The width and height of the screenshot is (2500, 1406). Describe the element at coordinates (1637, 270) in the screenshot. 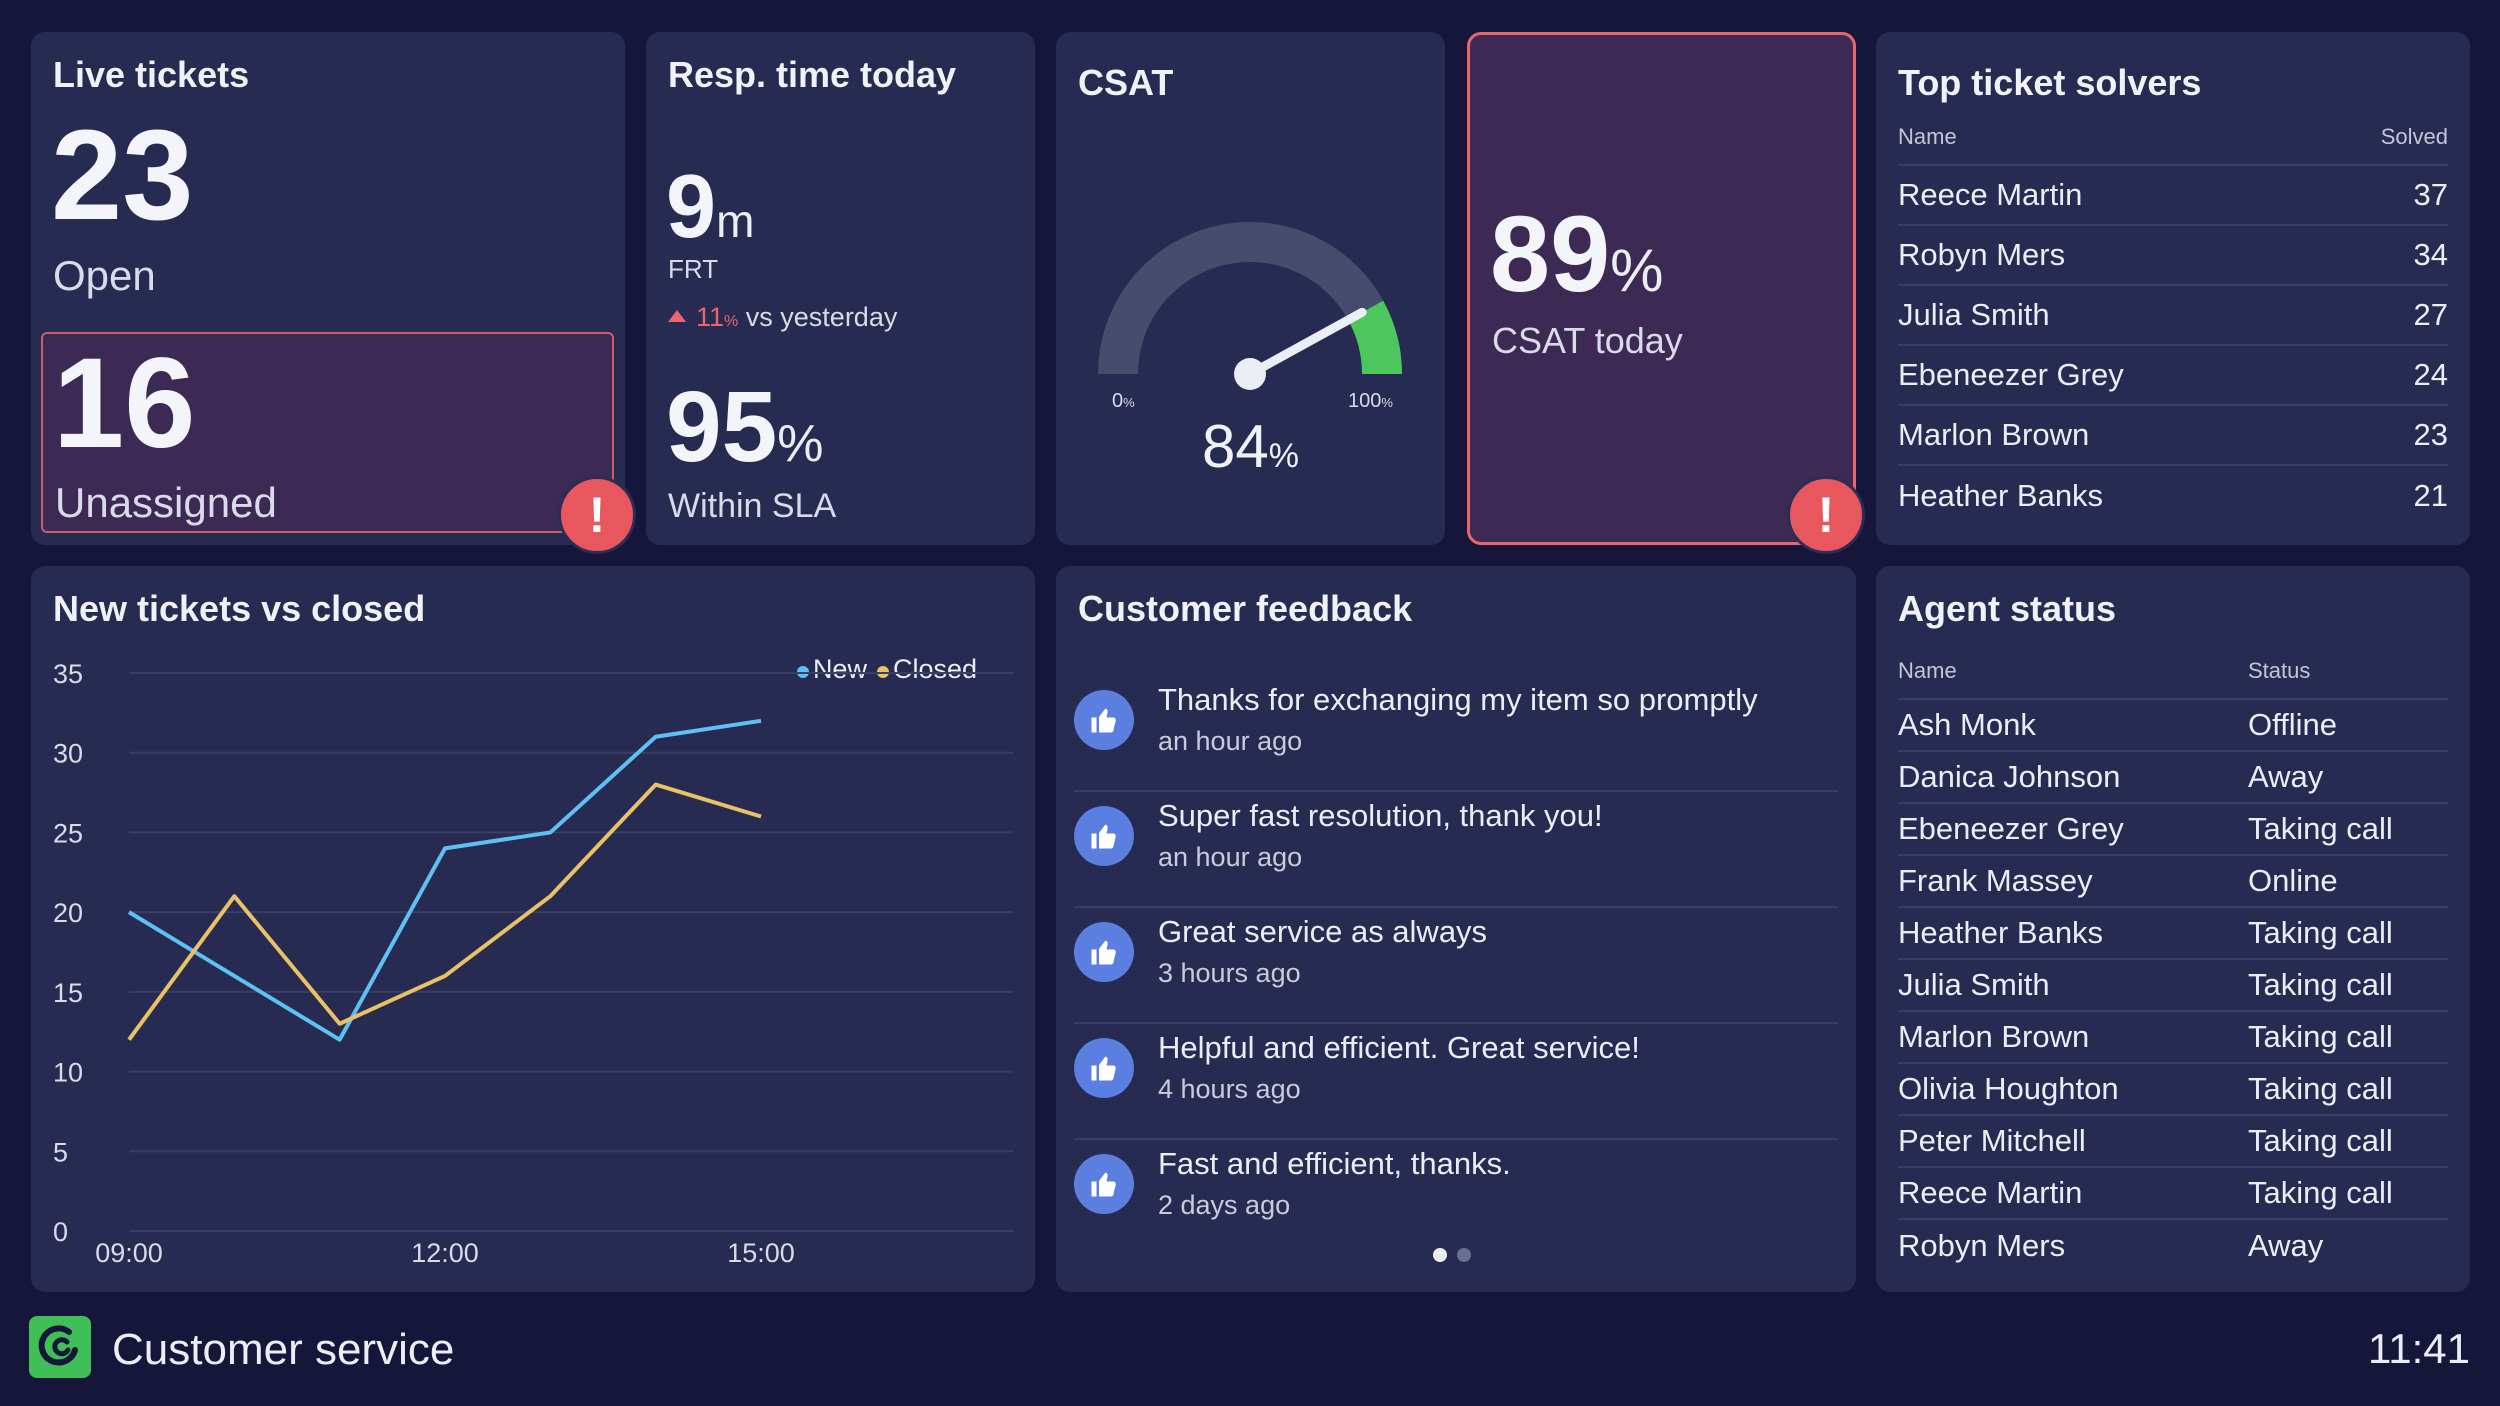

I see `csat-today-unit: %` at that location.